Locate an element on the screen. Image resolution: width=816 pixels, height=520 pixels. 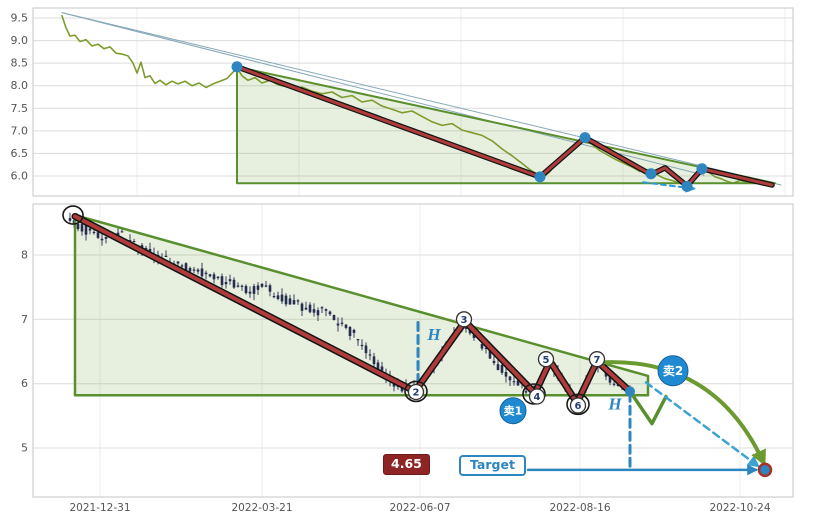
svg-text: 5 is located at coordinates (546, 360).